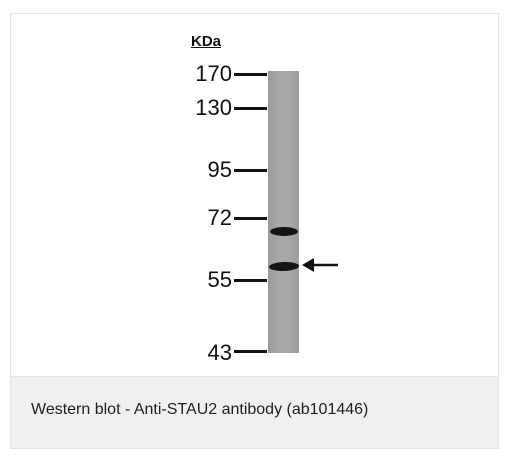 The image size is (510, 462). What do you see at coordinates (213, 107) in the screenshot?
I see `marker-label-130: 130` at bounding box center [213, 107].